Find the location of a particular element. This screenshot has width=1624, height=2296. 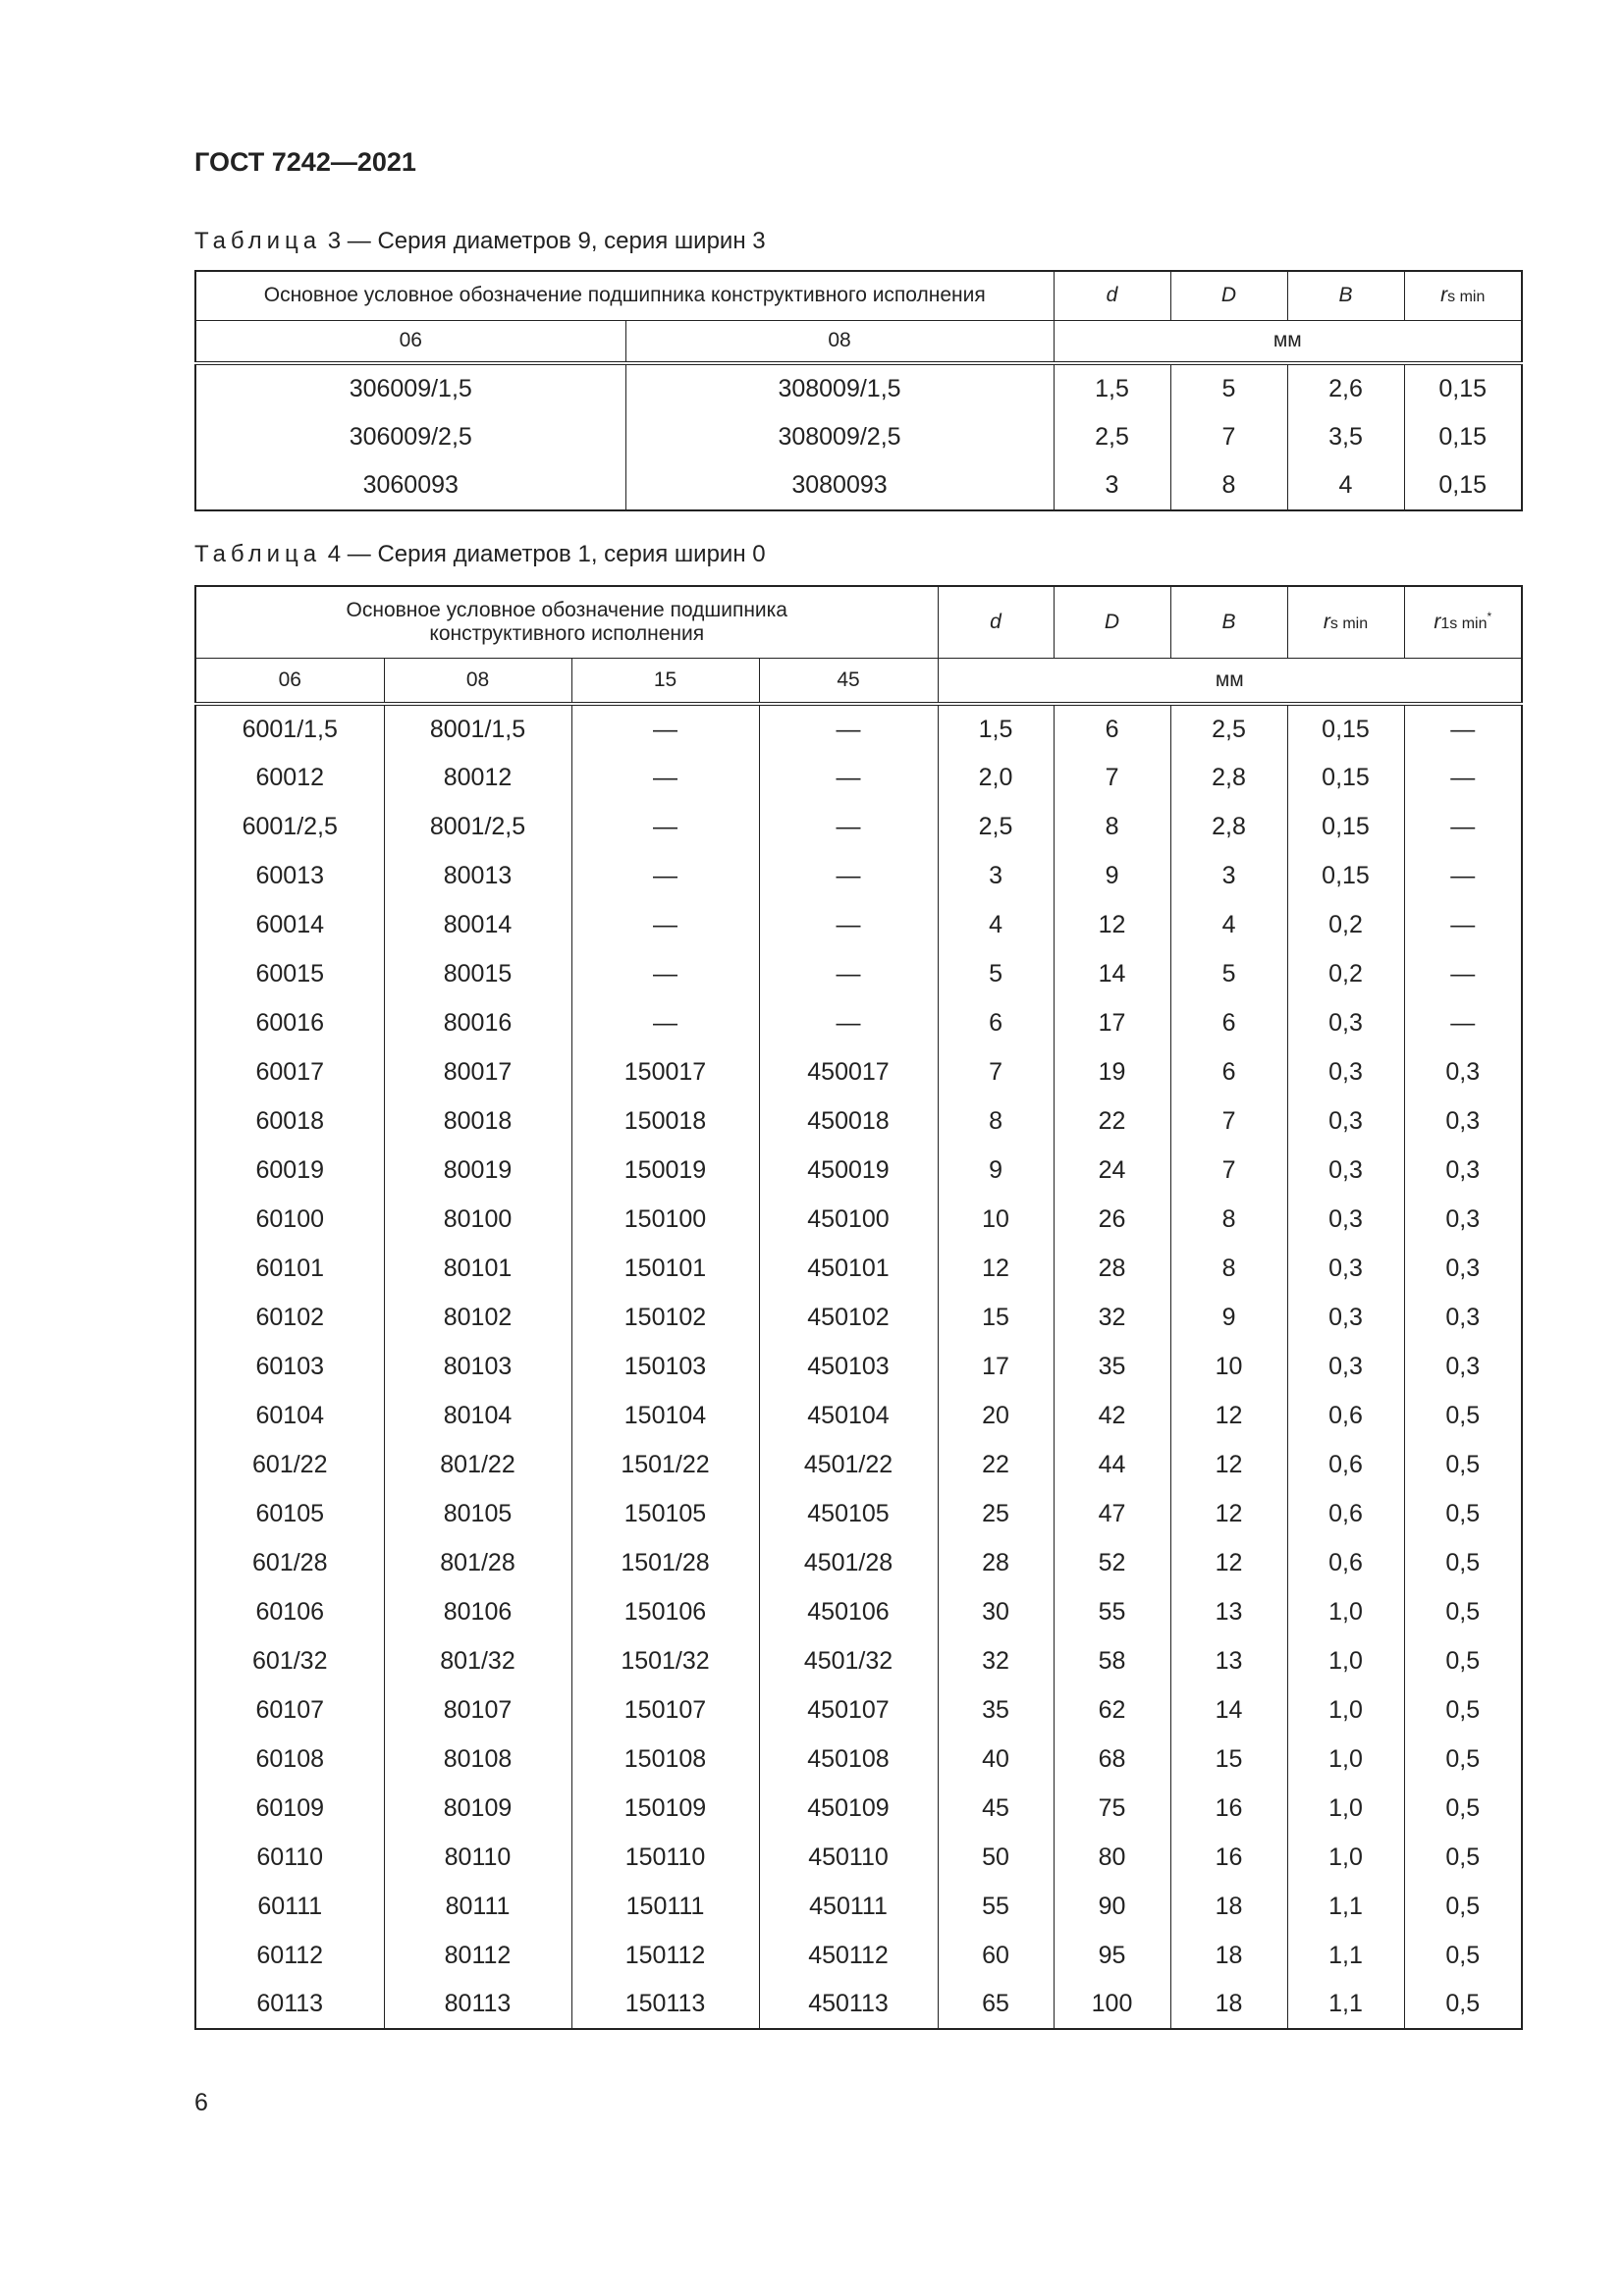

table-cell: 44 is located at coordinates (1112, 1464).